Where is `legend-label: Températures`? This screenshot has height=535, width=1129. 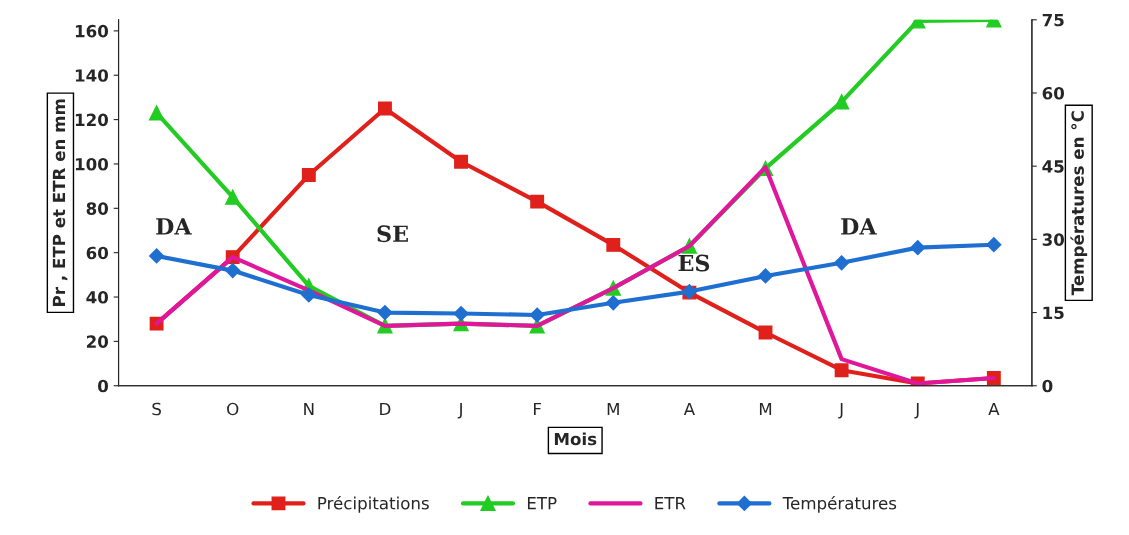
legend-label: Températures is located at coordinates (839, 504).